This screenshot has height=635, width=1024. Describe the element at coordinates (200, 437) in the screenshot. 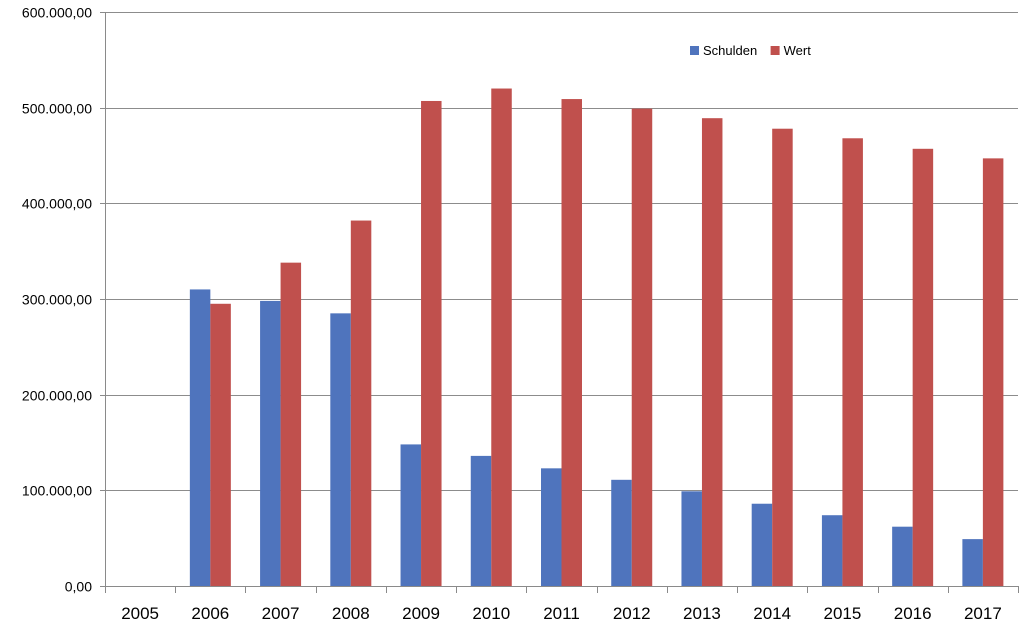

I see `bar-schulden-2006` at that location.